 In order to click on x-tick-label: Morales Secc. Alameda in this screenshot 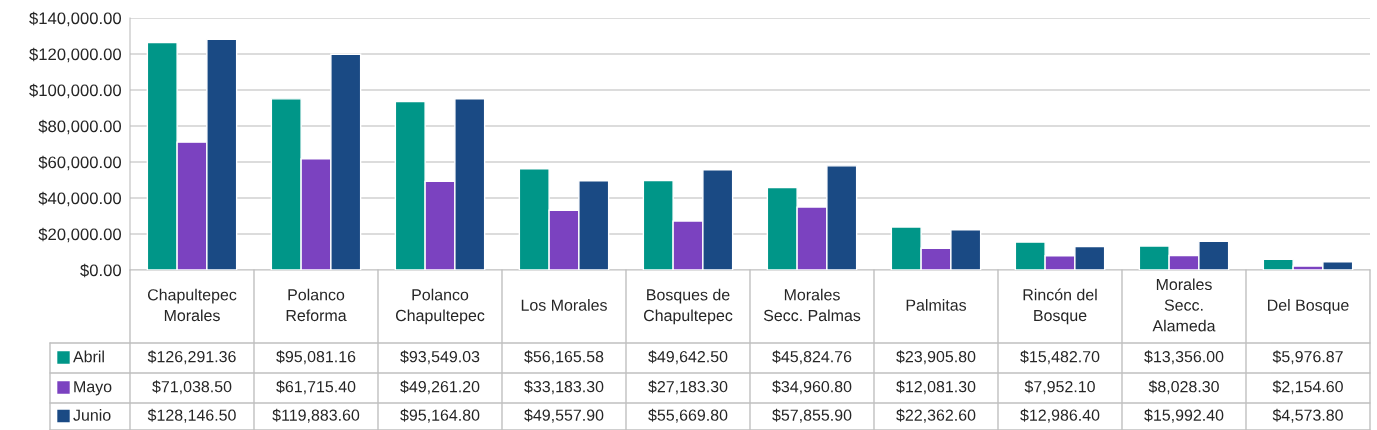, I will do `click(1184, 305)`.